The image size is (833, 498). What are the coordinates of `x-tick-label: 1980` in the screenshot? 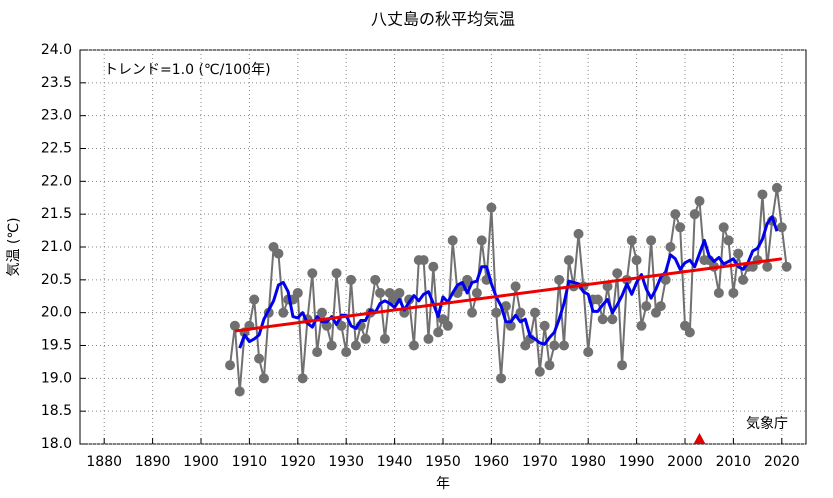 It's located at (588, 462).